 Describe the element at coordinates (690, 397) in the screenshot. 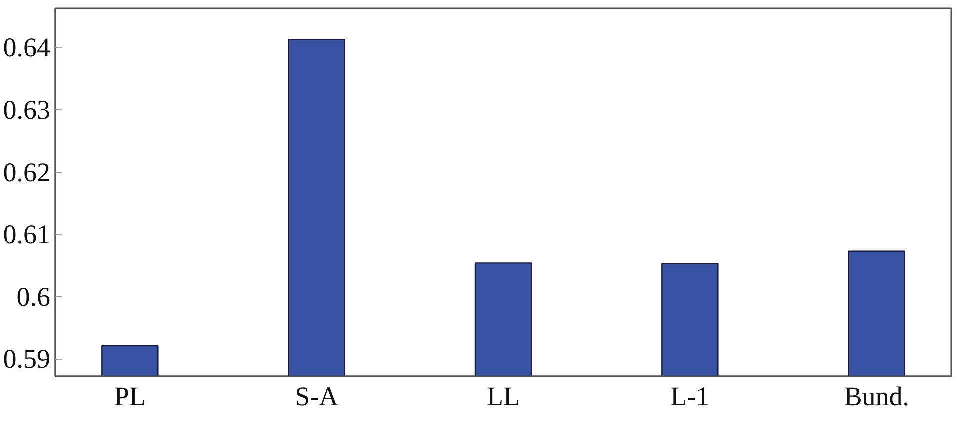

I see `x-tick-label: L-1` at that location.